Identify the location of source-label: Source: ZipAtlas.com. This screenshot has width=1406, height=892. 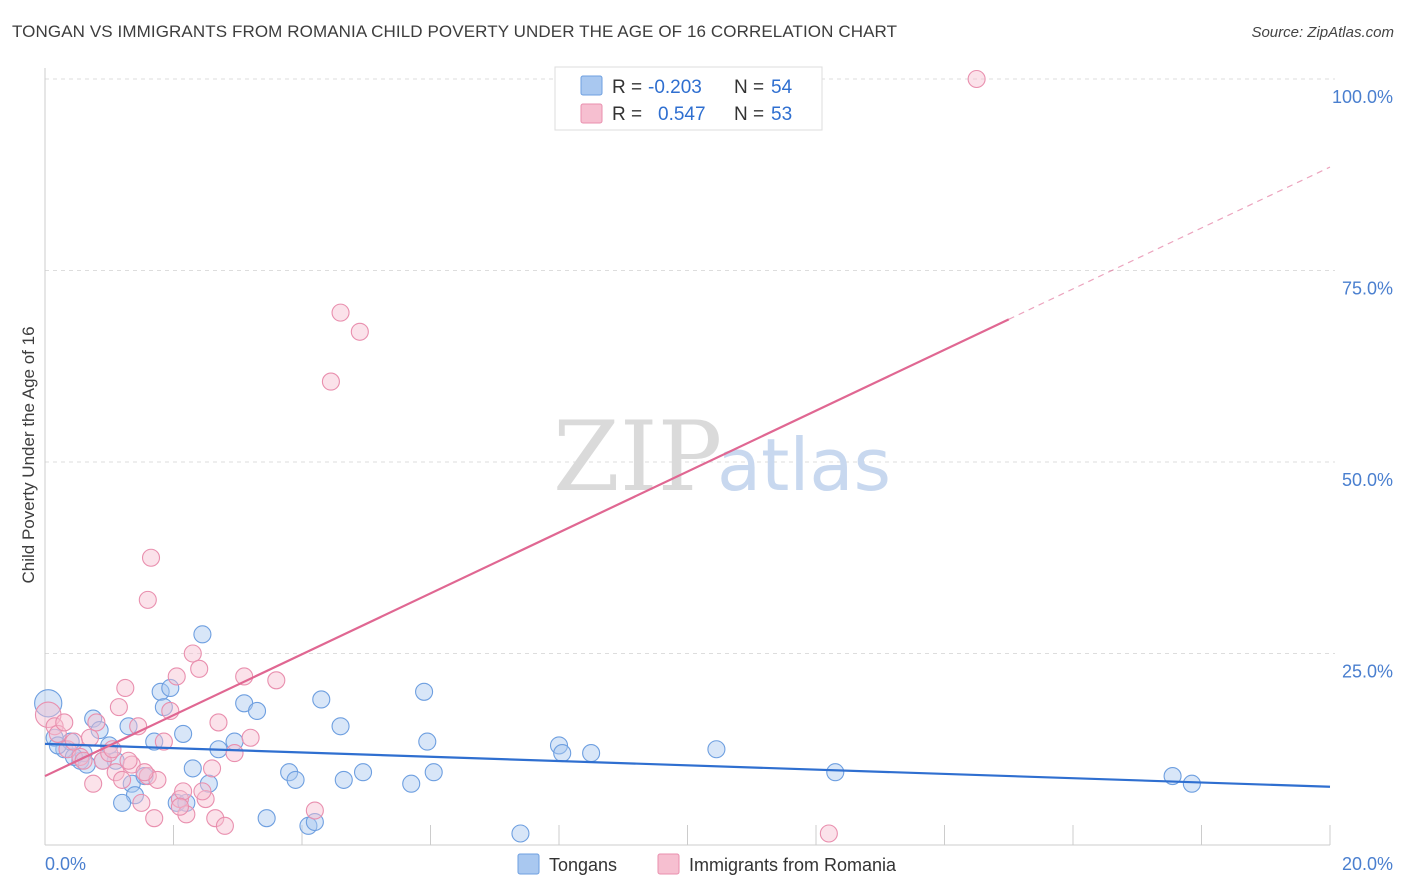
(1322, 32).